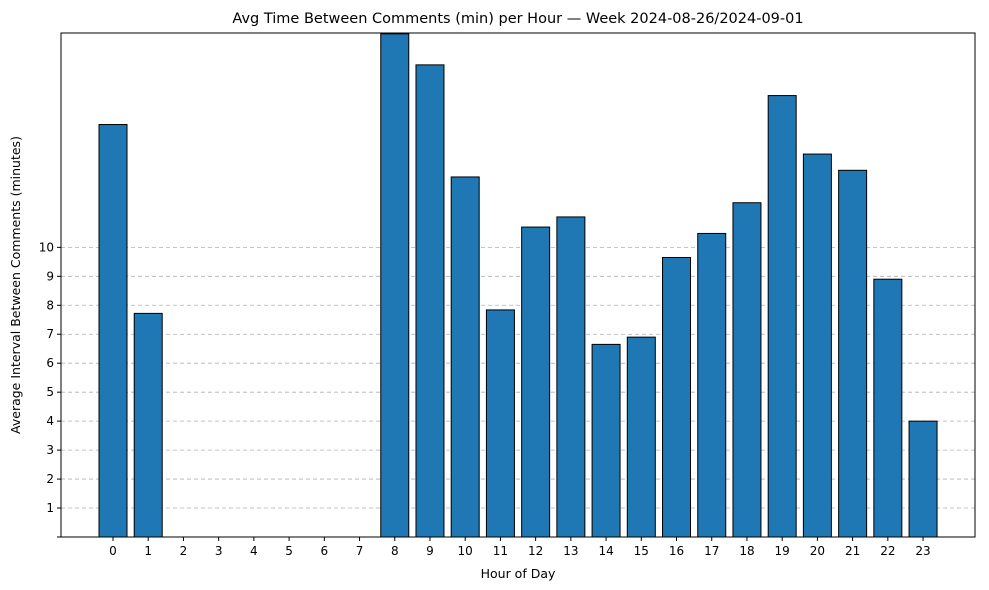 The width and height of the screenshot is (989, 590). Describe the element at coordinates (605, 551) in the screenshot. I see `x-tick-label: 14` at that location.